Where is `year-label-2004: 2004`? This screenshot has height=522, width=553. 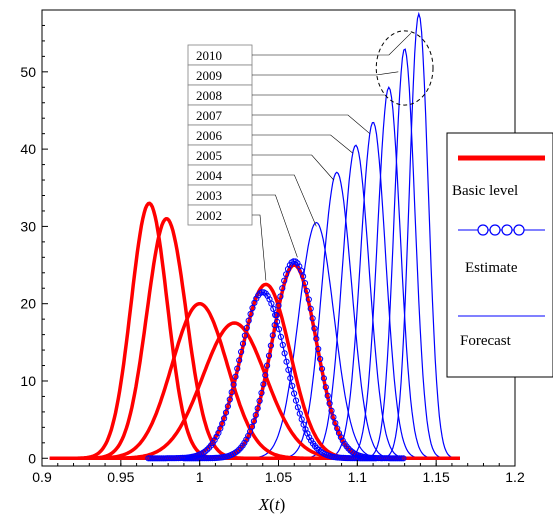
year-label-2004: 2004 is located at coordinates (209, 175).